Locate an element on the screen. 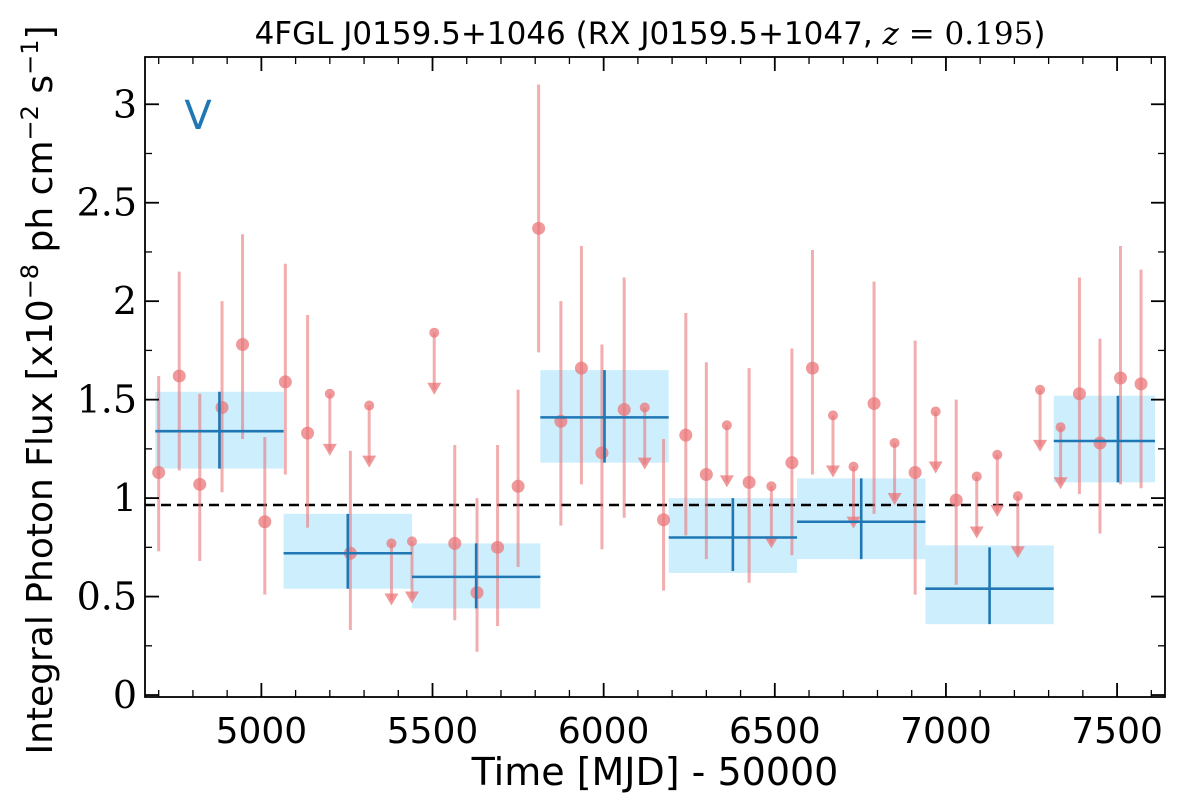  x-tick-label: 6500 is located at coordinates (775, 731).